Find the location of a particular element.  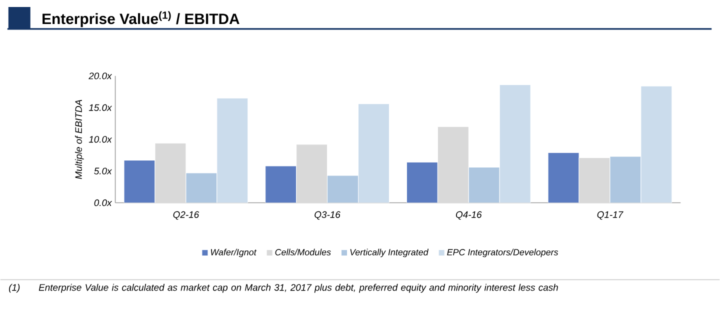

legend-label: Cells/Modules is located at coordinates (303, 252).